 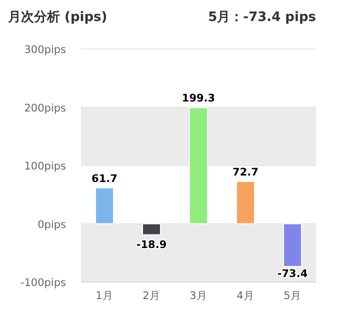 I want to click on x-tick-label: 4月, so click(x=245, y=296).